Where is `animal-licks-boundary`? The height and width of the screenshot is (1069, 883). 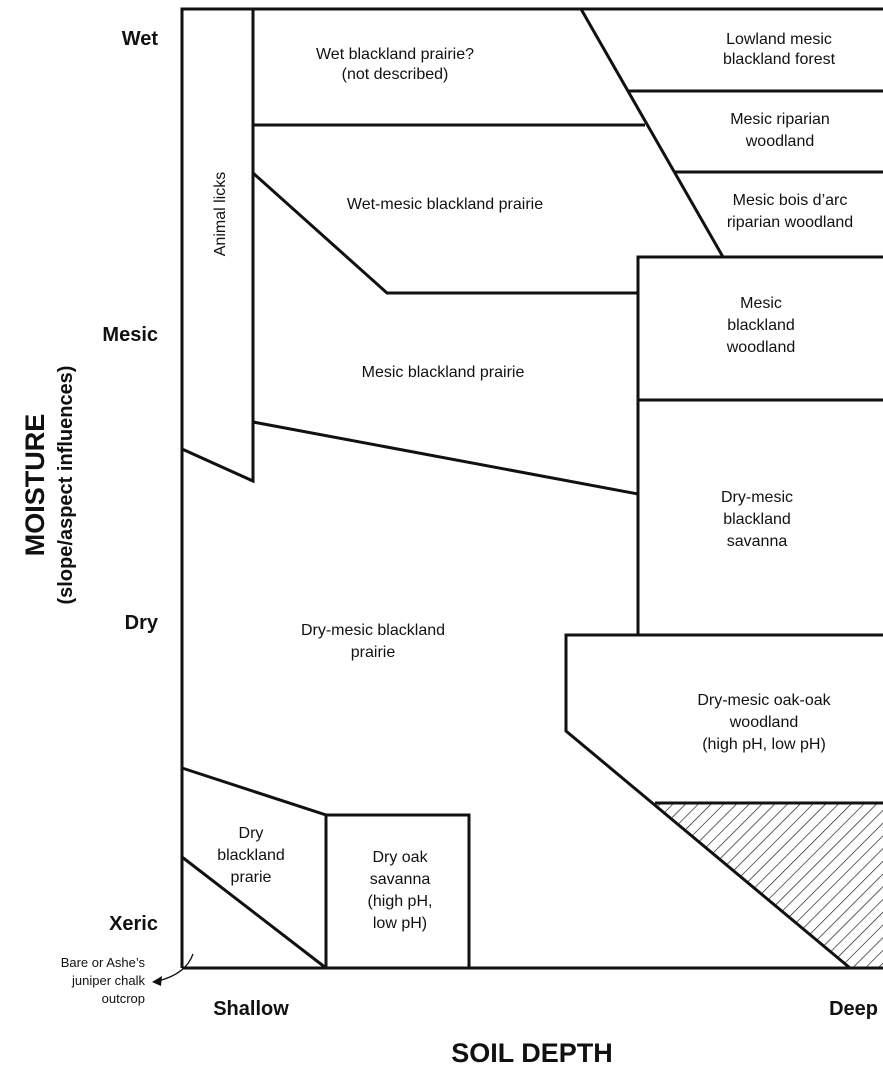
animal-licks-boundary is located at coordinates (217, 245).